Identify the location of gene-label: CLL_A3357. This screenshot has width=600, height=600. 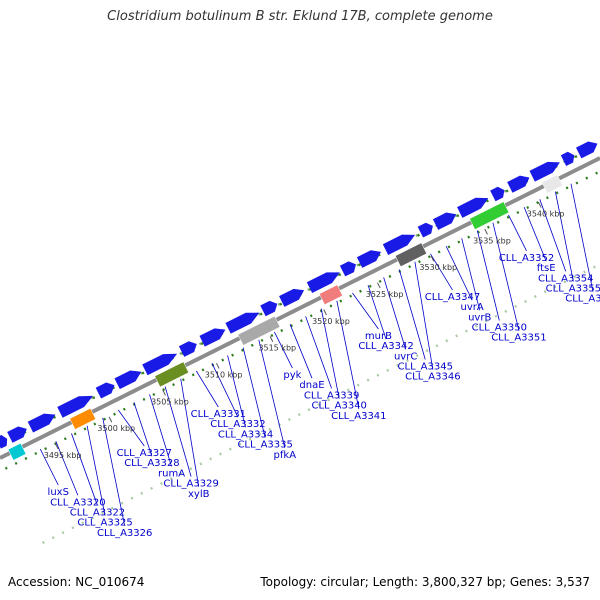
(582, 299).